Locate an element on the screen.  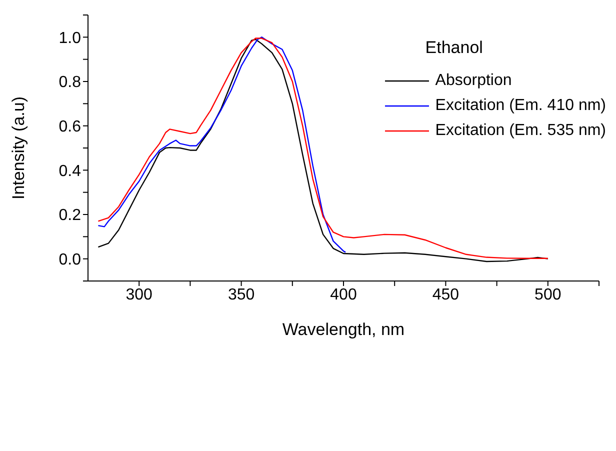
y-tick-label: 0.8 is located at coordinates (70, 83).